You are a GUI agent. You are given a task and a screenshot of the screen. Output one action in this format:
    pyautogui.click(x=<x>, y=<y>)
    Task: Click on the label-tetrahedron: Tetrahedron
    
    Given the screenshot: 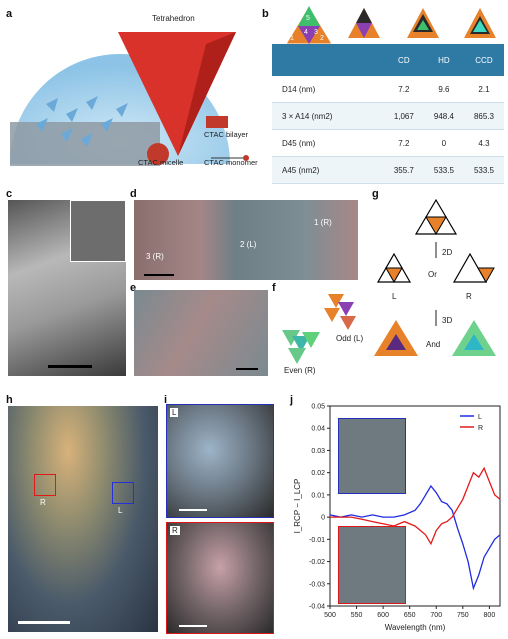 What is the action you would take?
    pyautogui.click(x=173, y=18)
    